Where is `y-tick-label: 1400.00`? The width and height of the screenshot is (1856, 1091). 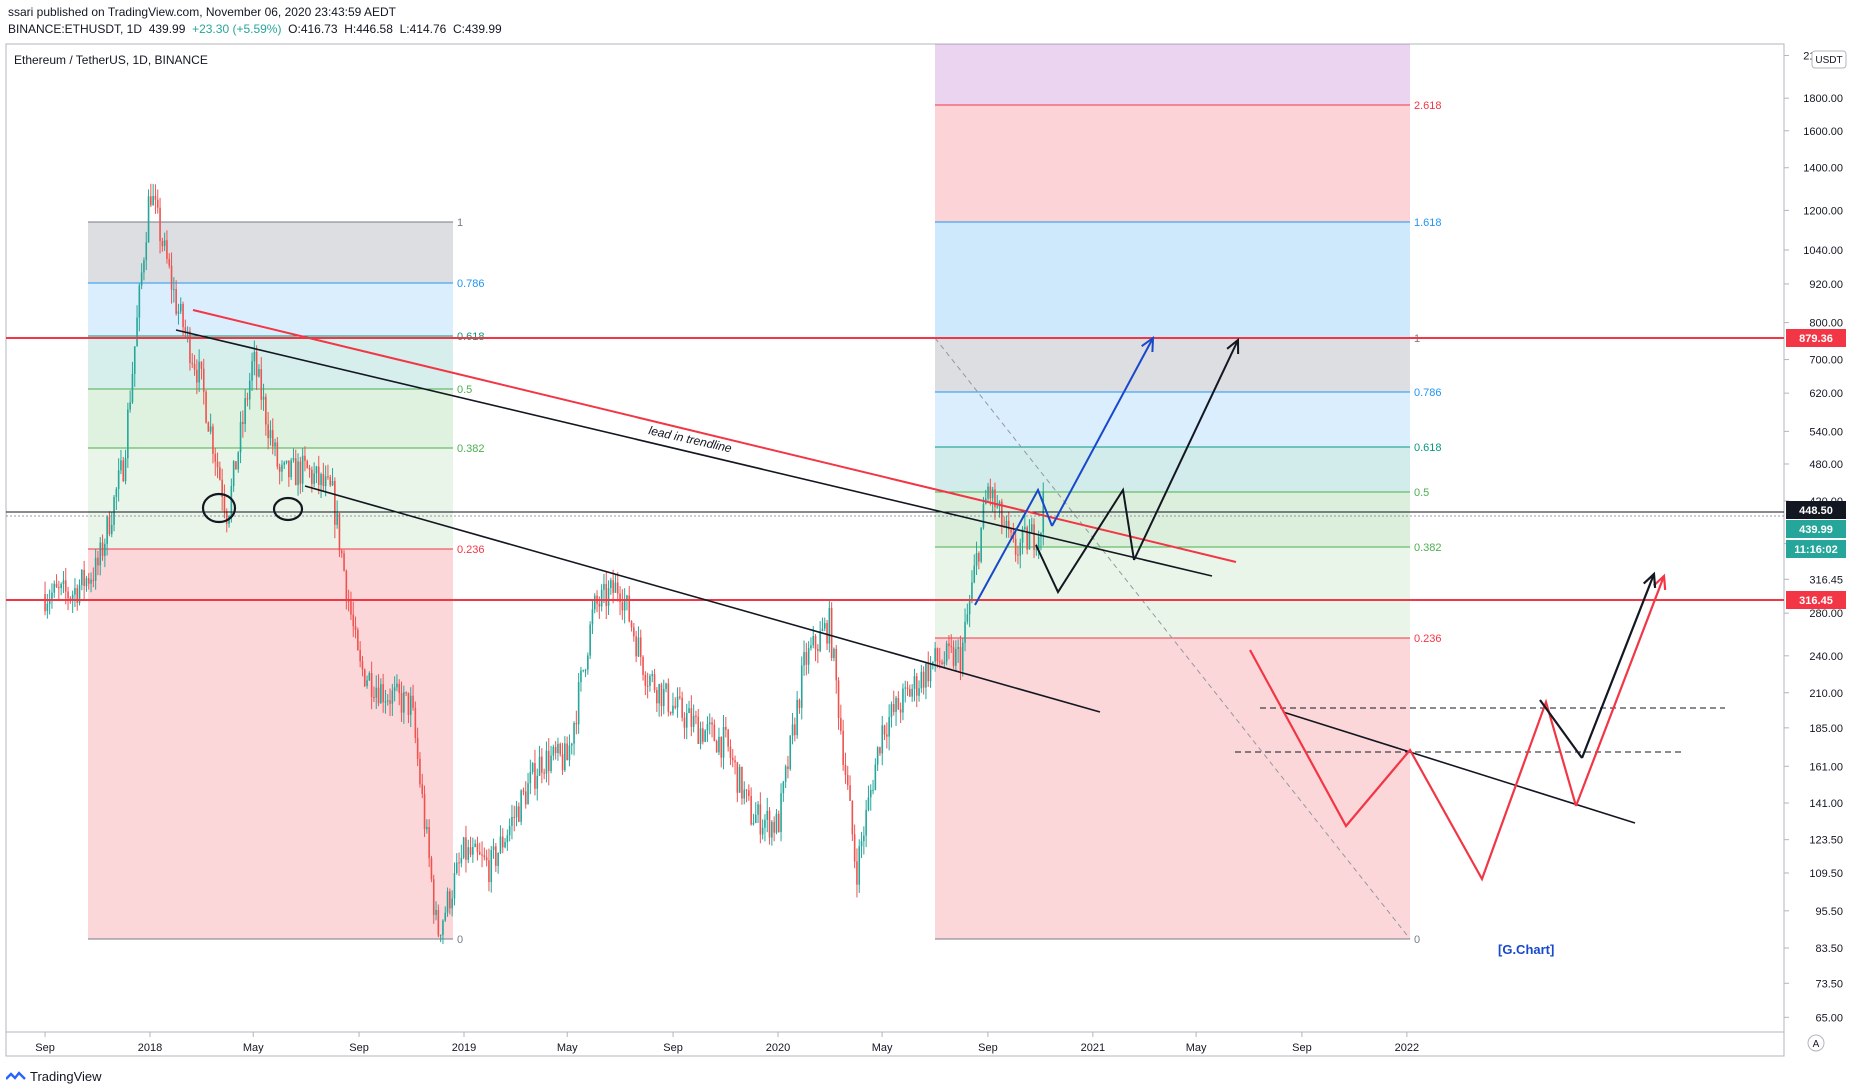 y-tick-label: 1400.00 is located at coordinates (1823, 169).